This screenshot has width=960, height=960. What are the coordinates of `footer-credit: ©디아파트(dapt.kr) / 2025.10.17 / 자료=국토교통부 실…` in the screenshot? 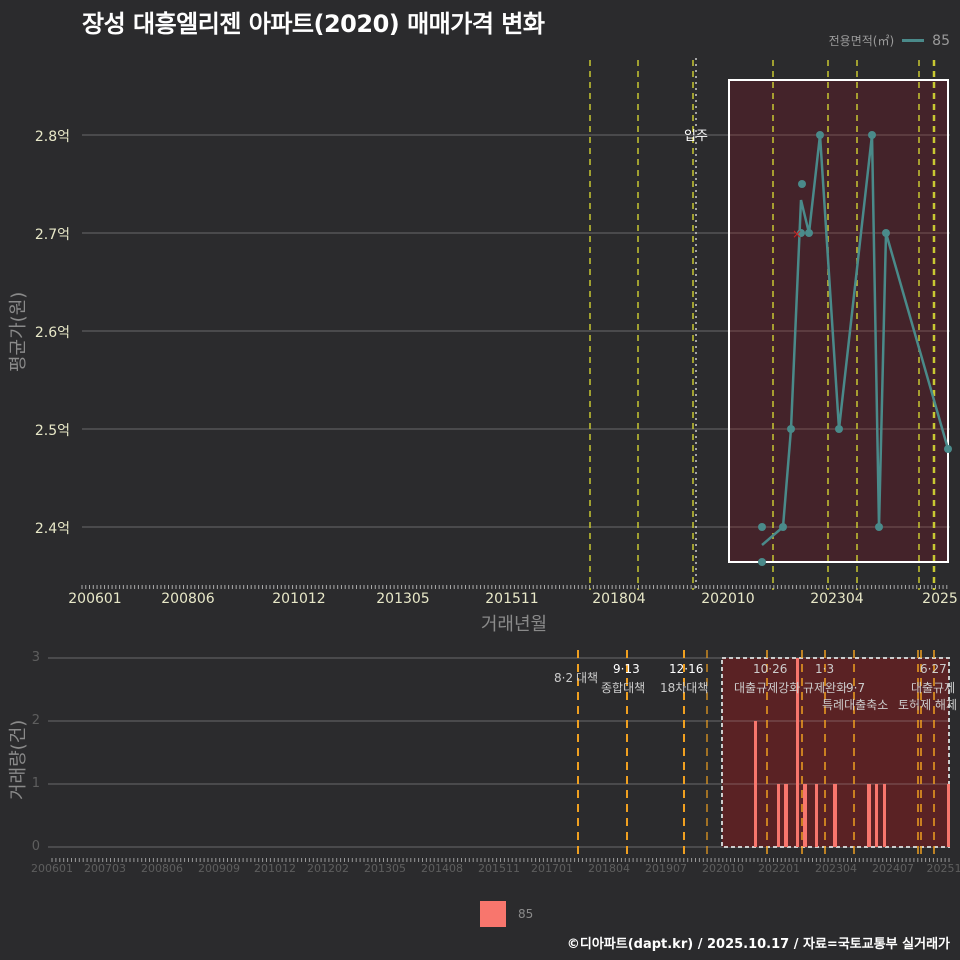 It's located at (758, 944).